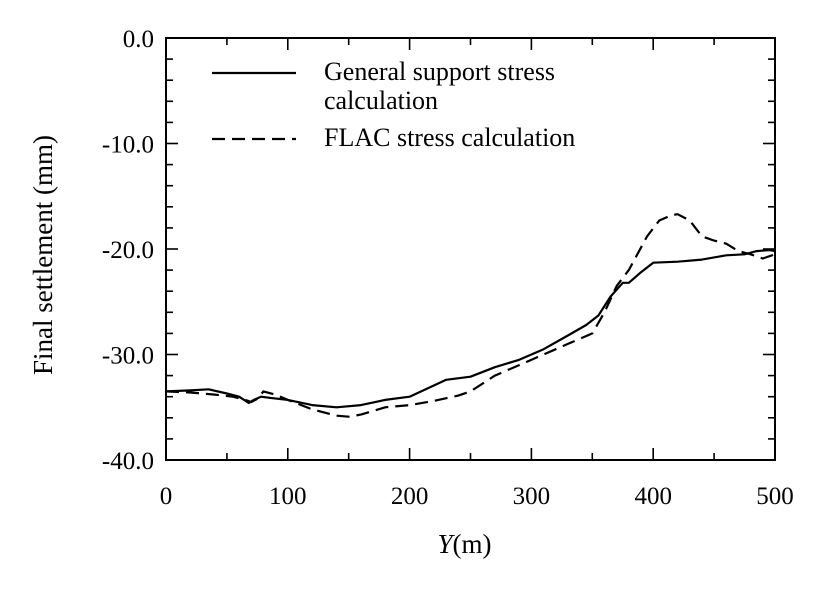 The image size is (839, 601). Describe the element at coordinates (410, 496) in the screenshot. I see `x-tick-label: 200` at that location.